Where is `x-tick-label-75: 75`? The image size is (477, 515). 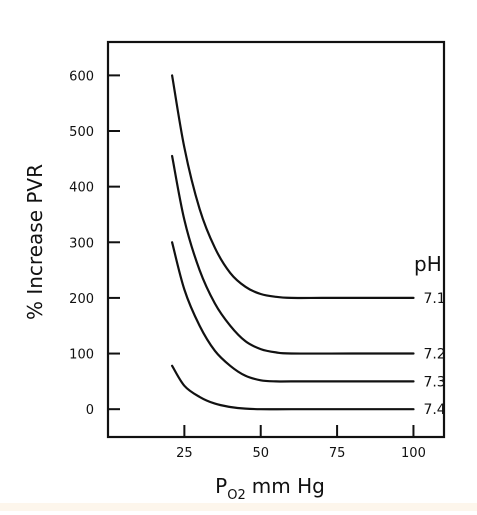
x-tick-label-75: 75 is located at coordinates (337, 453).